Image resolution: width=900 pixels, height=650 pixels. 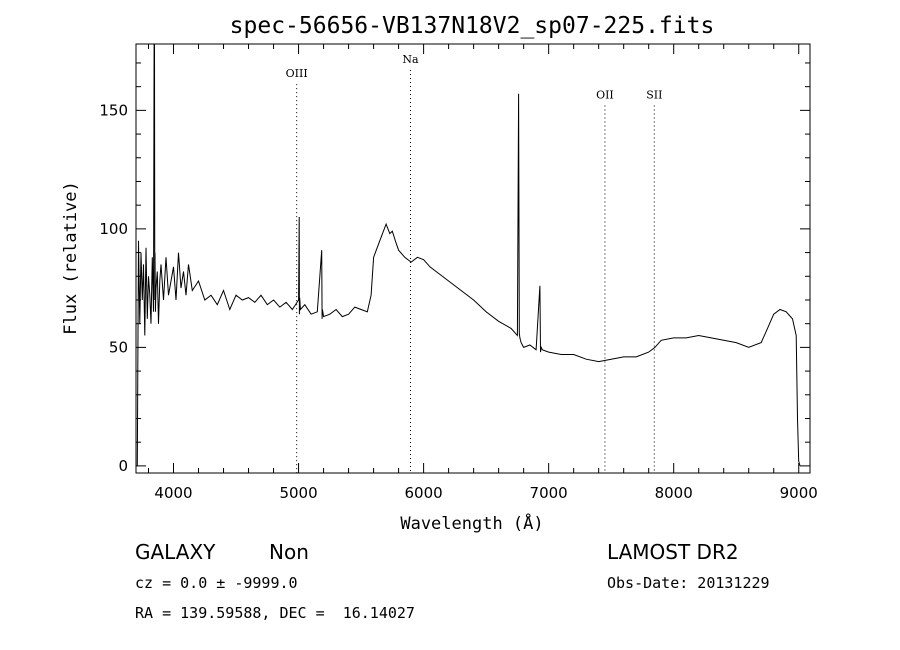 I want to click on line-marker-label: Na, so click(x=410, y=59).